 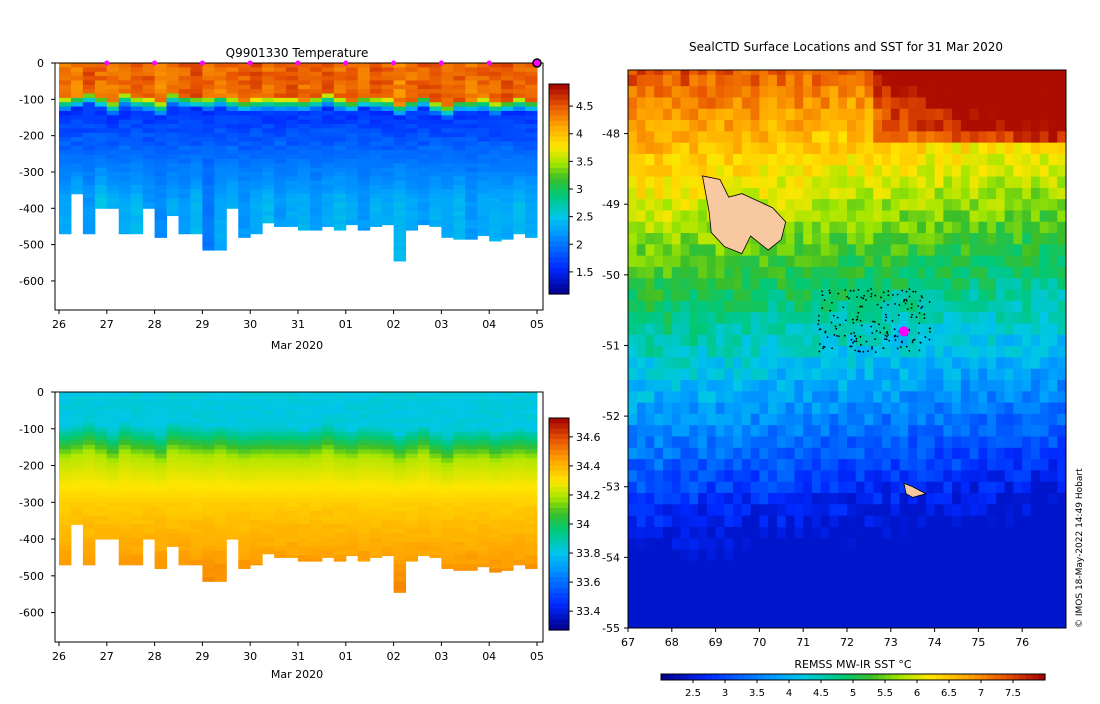 What do you see at coordinates (31, 429) in the screenshot?
I see `y-tick-label: -100` at bounding box center [31, 429].